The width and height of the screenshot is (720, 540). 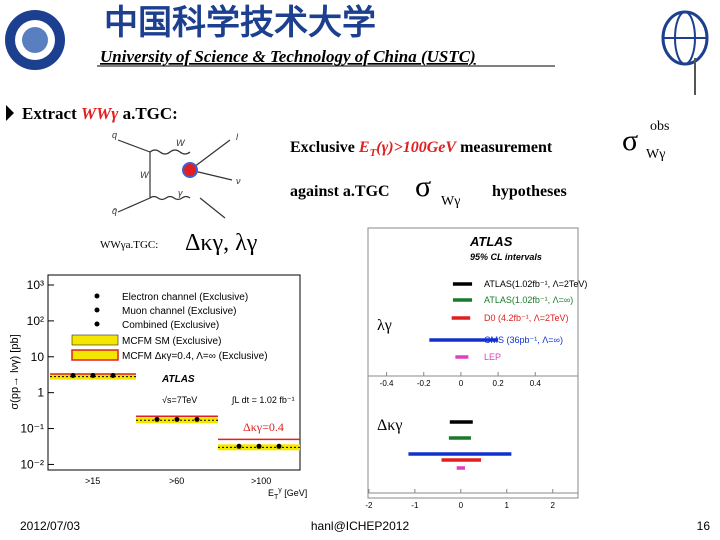 What do you see at coordinates (536, 383) in the screenshot?
I see `x-tick-label: 0.4` at bounding box center [536, 383].